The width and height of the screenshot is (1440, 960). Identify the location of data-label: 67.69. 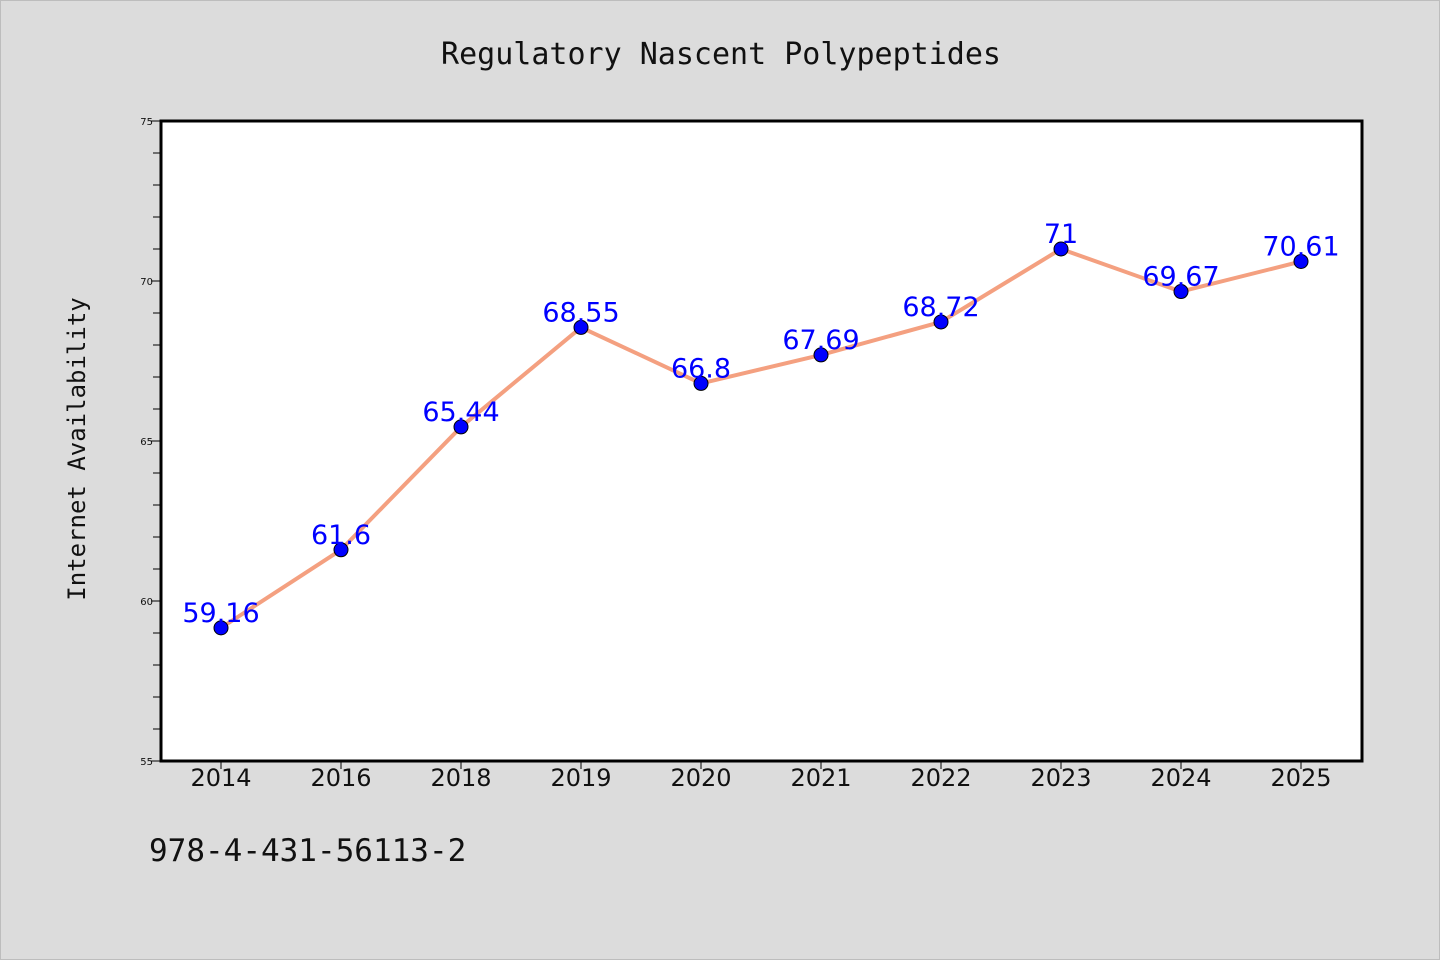
(820, 340).